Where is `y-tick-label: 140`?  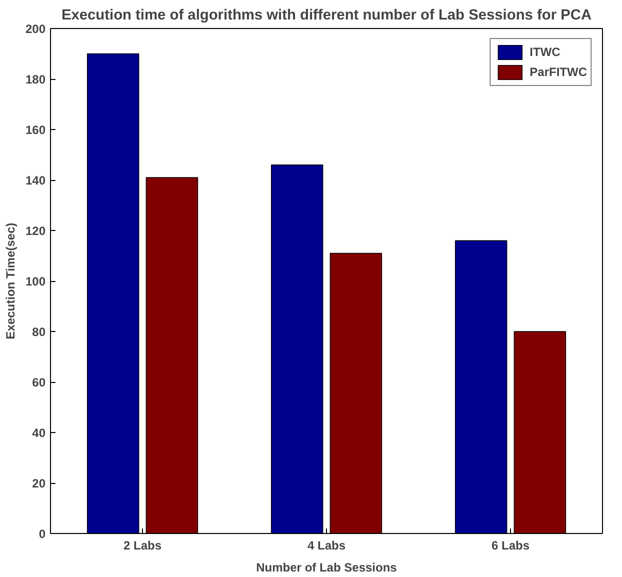
y-tick-label: 140 is located at coordinates (35, 181).